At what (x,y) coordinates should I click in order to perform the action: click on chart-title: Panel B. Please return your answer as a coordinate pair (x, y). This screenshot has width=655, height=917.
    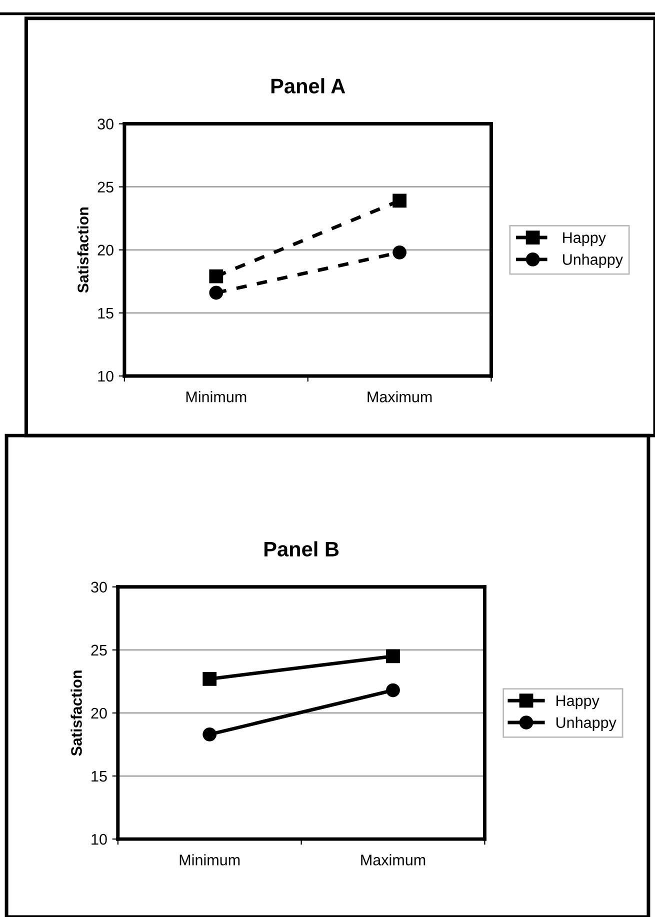
    Looking at the image, I should click on (301, 549).